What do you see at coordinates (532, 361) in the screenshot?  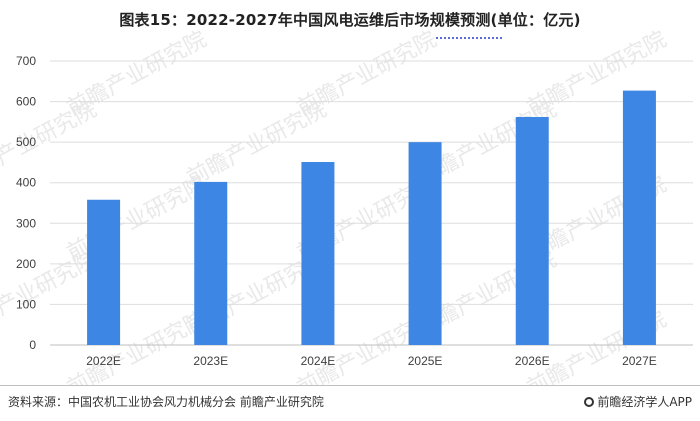 I see `x-tick-label: 2026E` at bounding box center [532, 361].